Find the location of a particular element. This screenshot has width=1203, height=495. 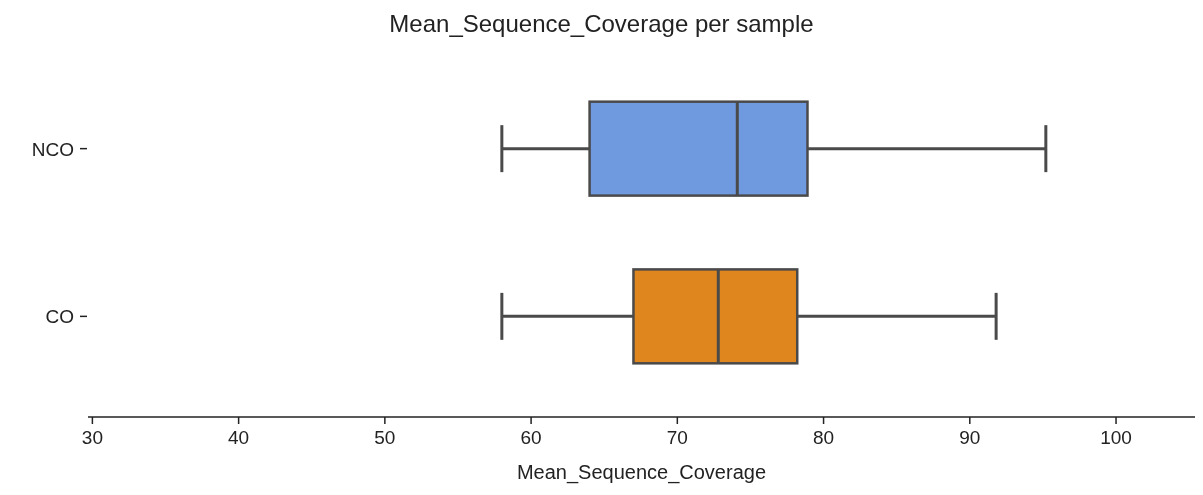

x-tick-label: 40 is located at coordinates (239, 437).